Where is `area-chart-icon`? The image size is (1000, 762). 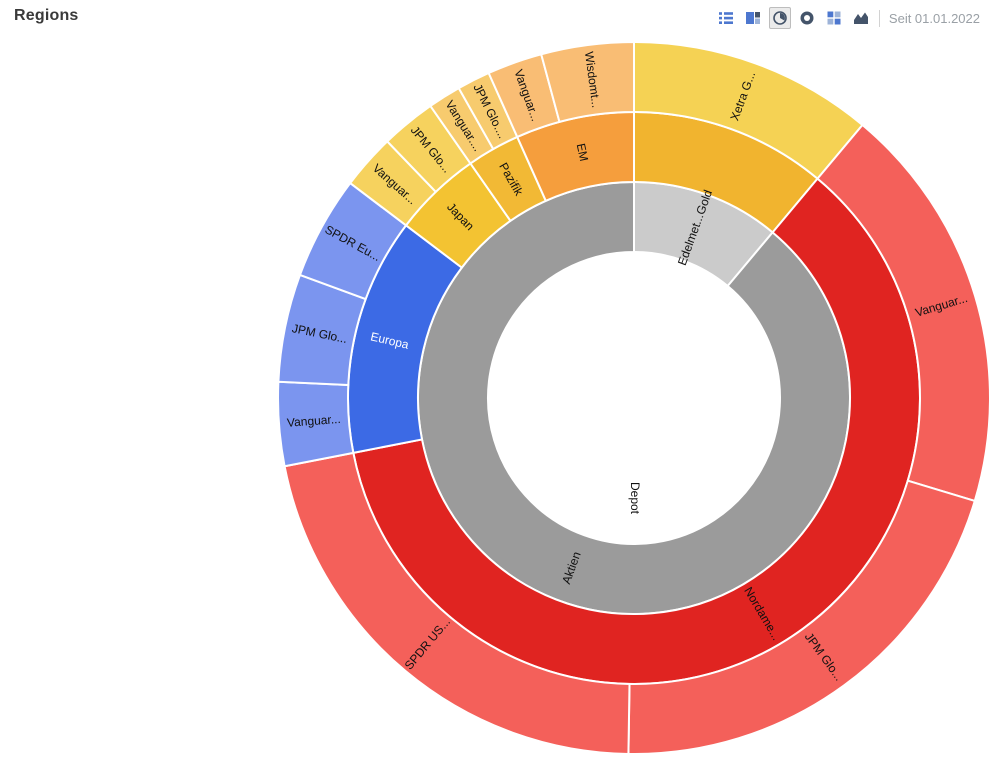 area-chart-icon is located at coordinates (860, 18).